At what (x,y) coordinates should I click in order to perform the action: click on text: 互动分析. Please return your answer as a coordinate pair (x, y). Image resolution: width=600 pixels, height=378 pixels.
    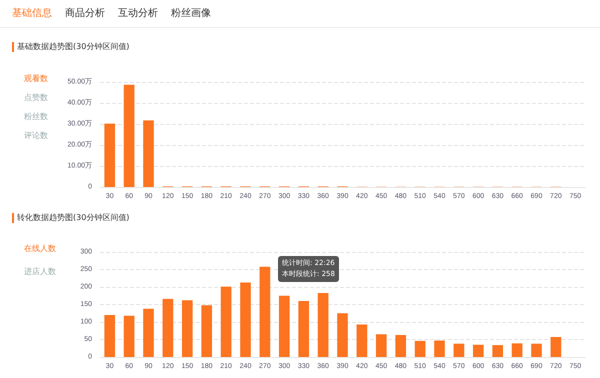
    Looking at the image, I should click on (138, 13).